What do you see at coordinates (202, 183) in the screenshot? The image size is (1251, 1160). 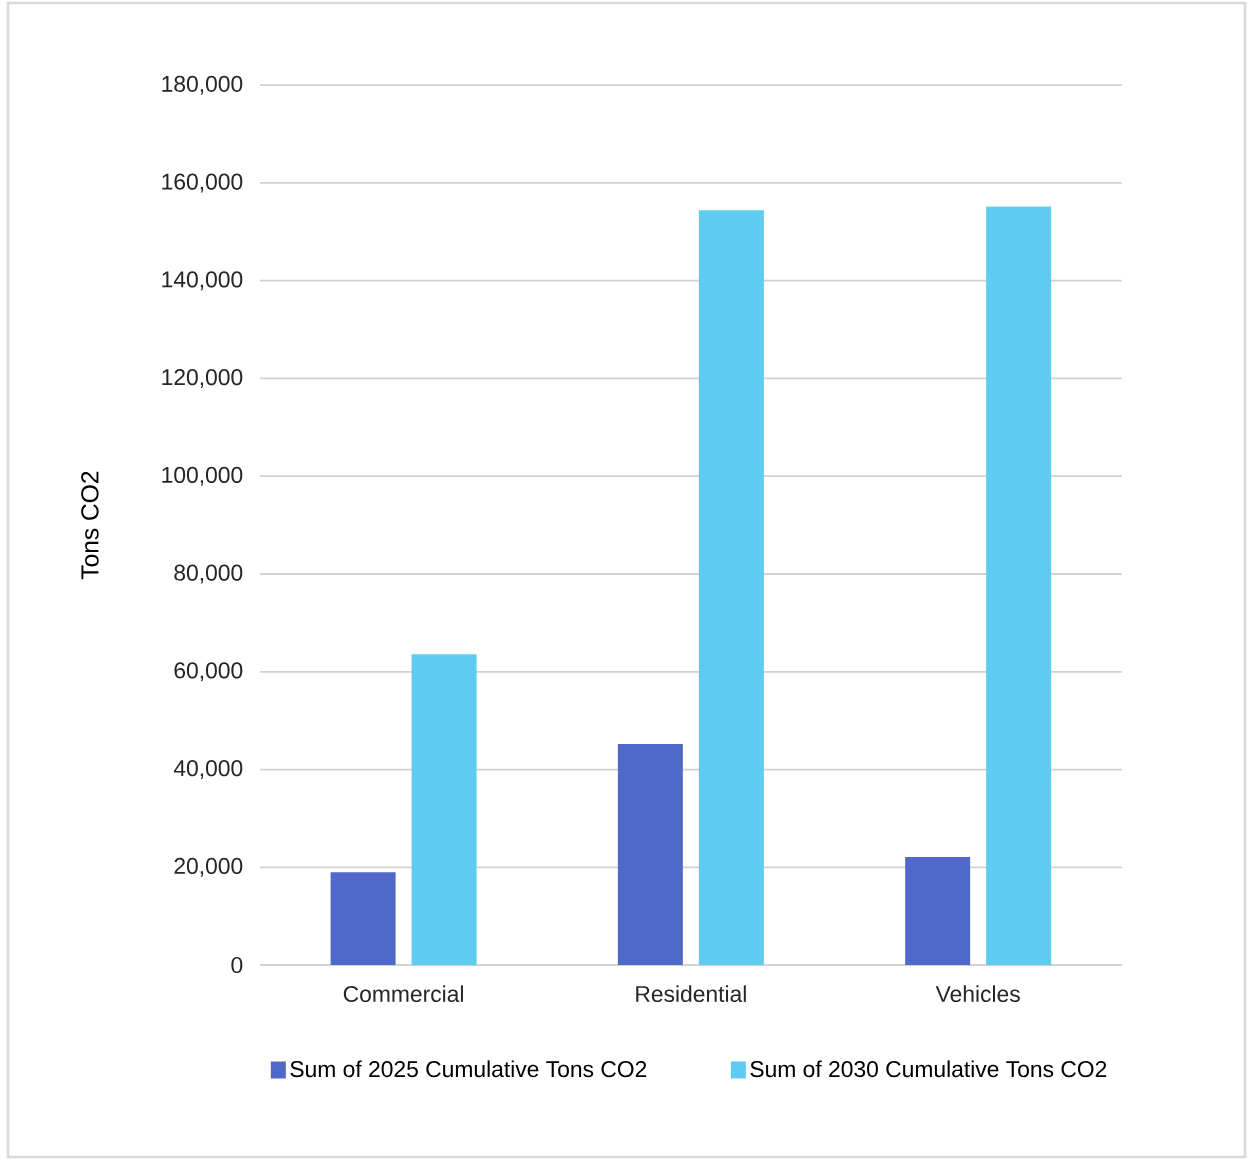 I see `y-tick-label: 160,000` at bounding box center [202, 183].